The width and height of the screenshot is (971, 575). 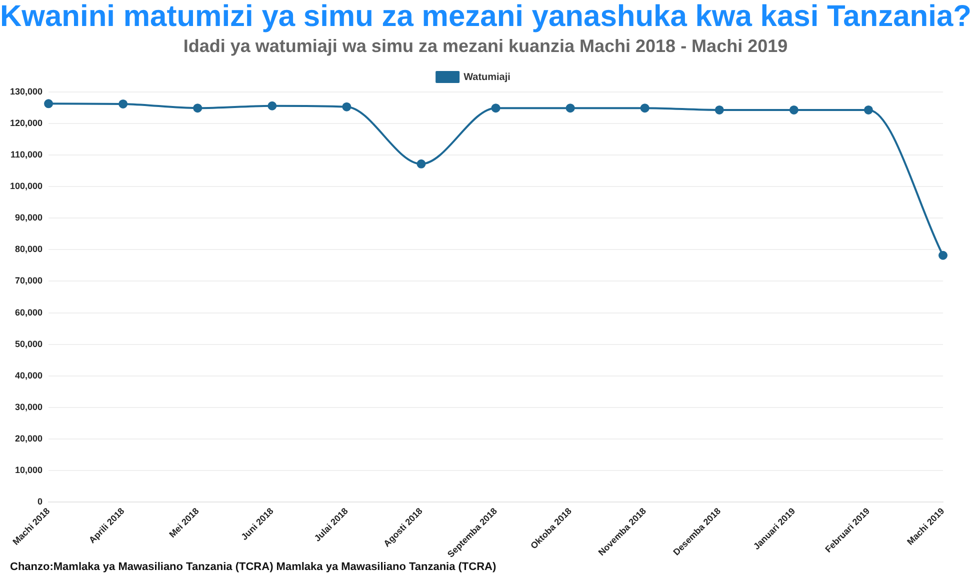 I want to click on y-tick-label: 80,000, so click(x=29, y=249).